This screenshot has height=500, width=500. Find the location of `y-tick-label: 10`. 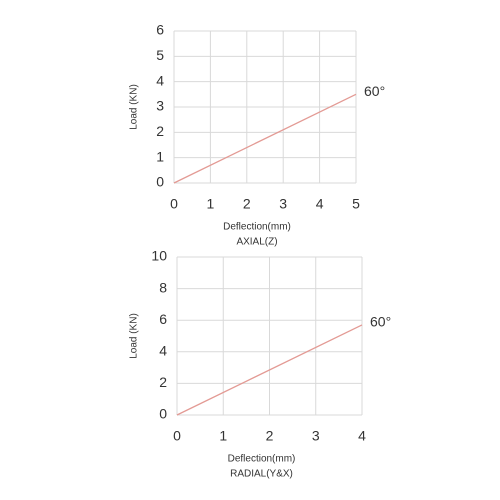

y-tick-label: 10 is located at coordinates (159, 256).